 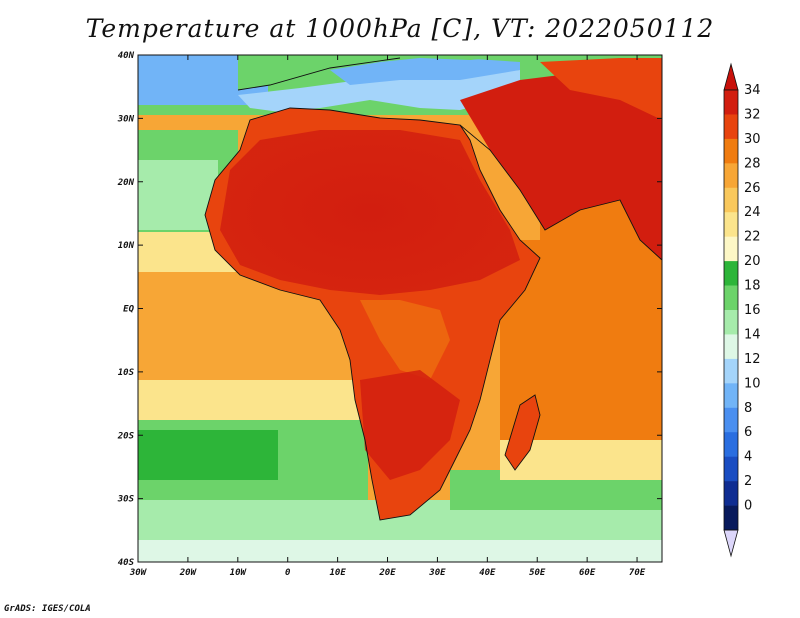 What do you see at coordinates (387, 573) in the screenshot?
I see `lon-tick-label: 20E` at bounding box center [387, 573].